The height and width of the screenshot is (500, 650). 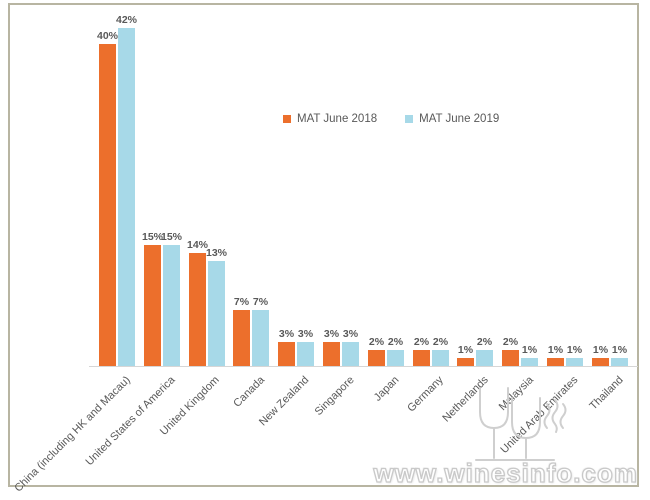 I want to click on value-label: 40%, so click(x=107, y=36).